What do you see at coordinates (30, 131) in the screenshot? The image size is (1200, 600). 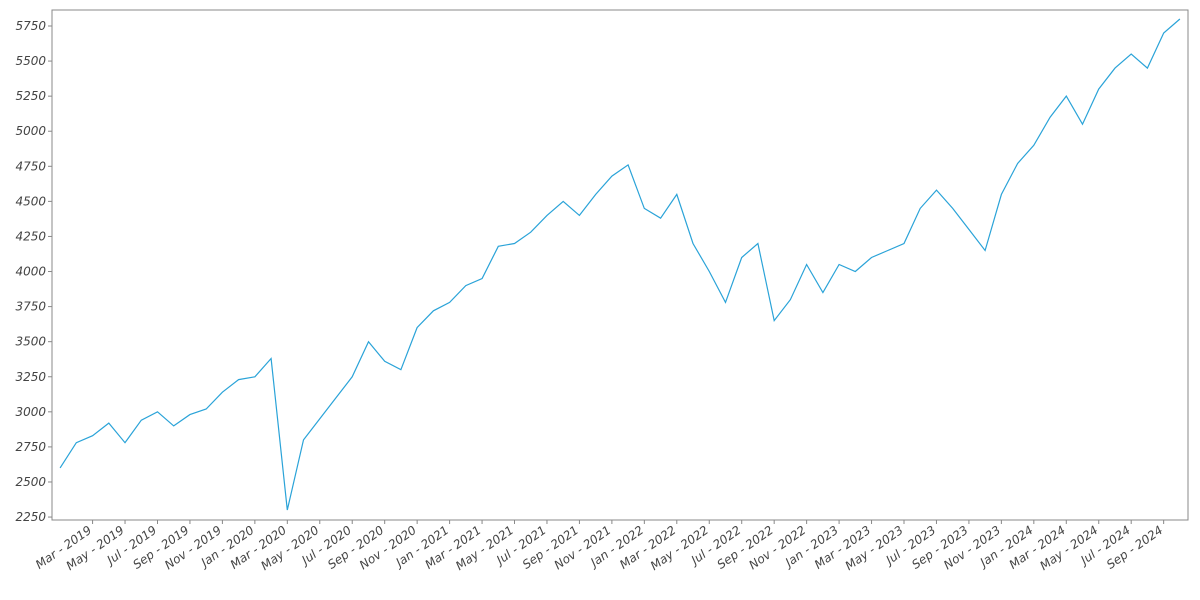 I see `y-tick-label: 5000` at bounding box center [30, 131].